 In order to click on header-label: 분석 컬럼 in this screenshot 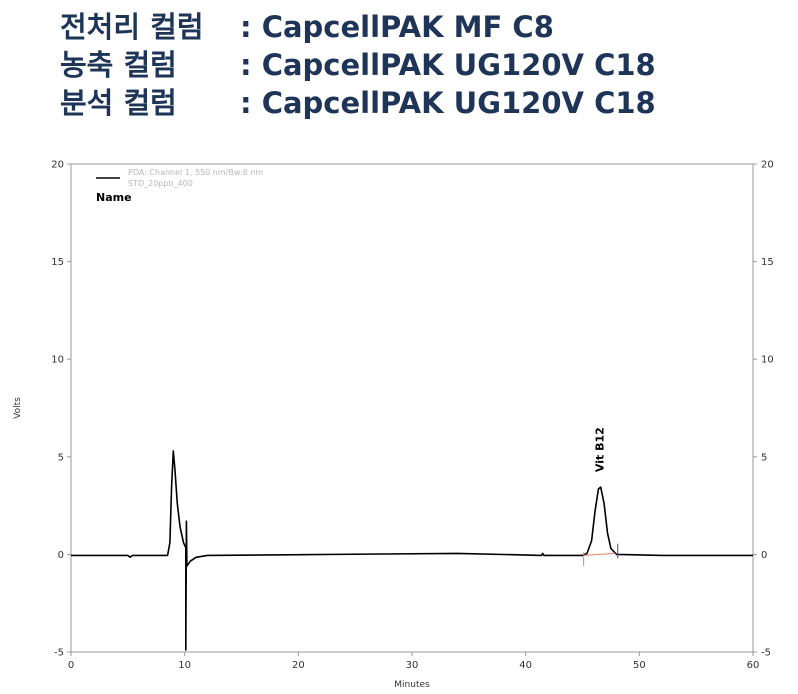, I will do `click(118, 103)`.